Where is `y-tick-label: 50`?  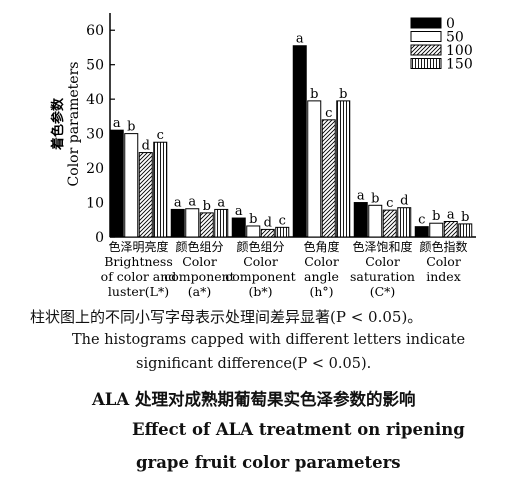
y-tick-label: 50 is located at coordinates (95, 66).